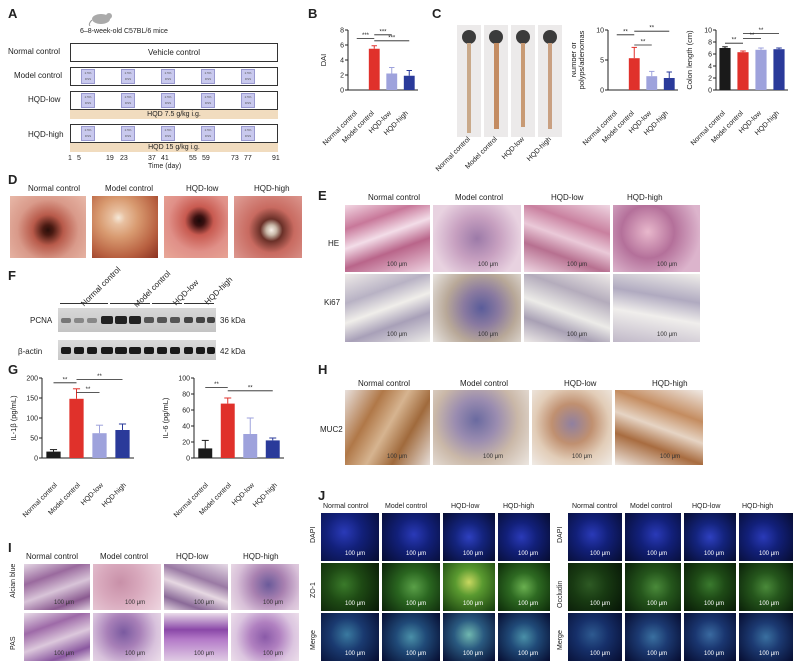 This screenshot has width=800, height=666. Describe the element at coordinates (38, 75) in the screenshot. I see `row-label-model: Model control` at that location.